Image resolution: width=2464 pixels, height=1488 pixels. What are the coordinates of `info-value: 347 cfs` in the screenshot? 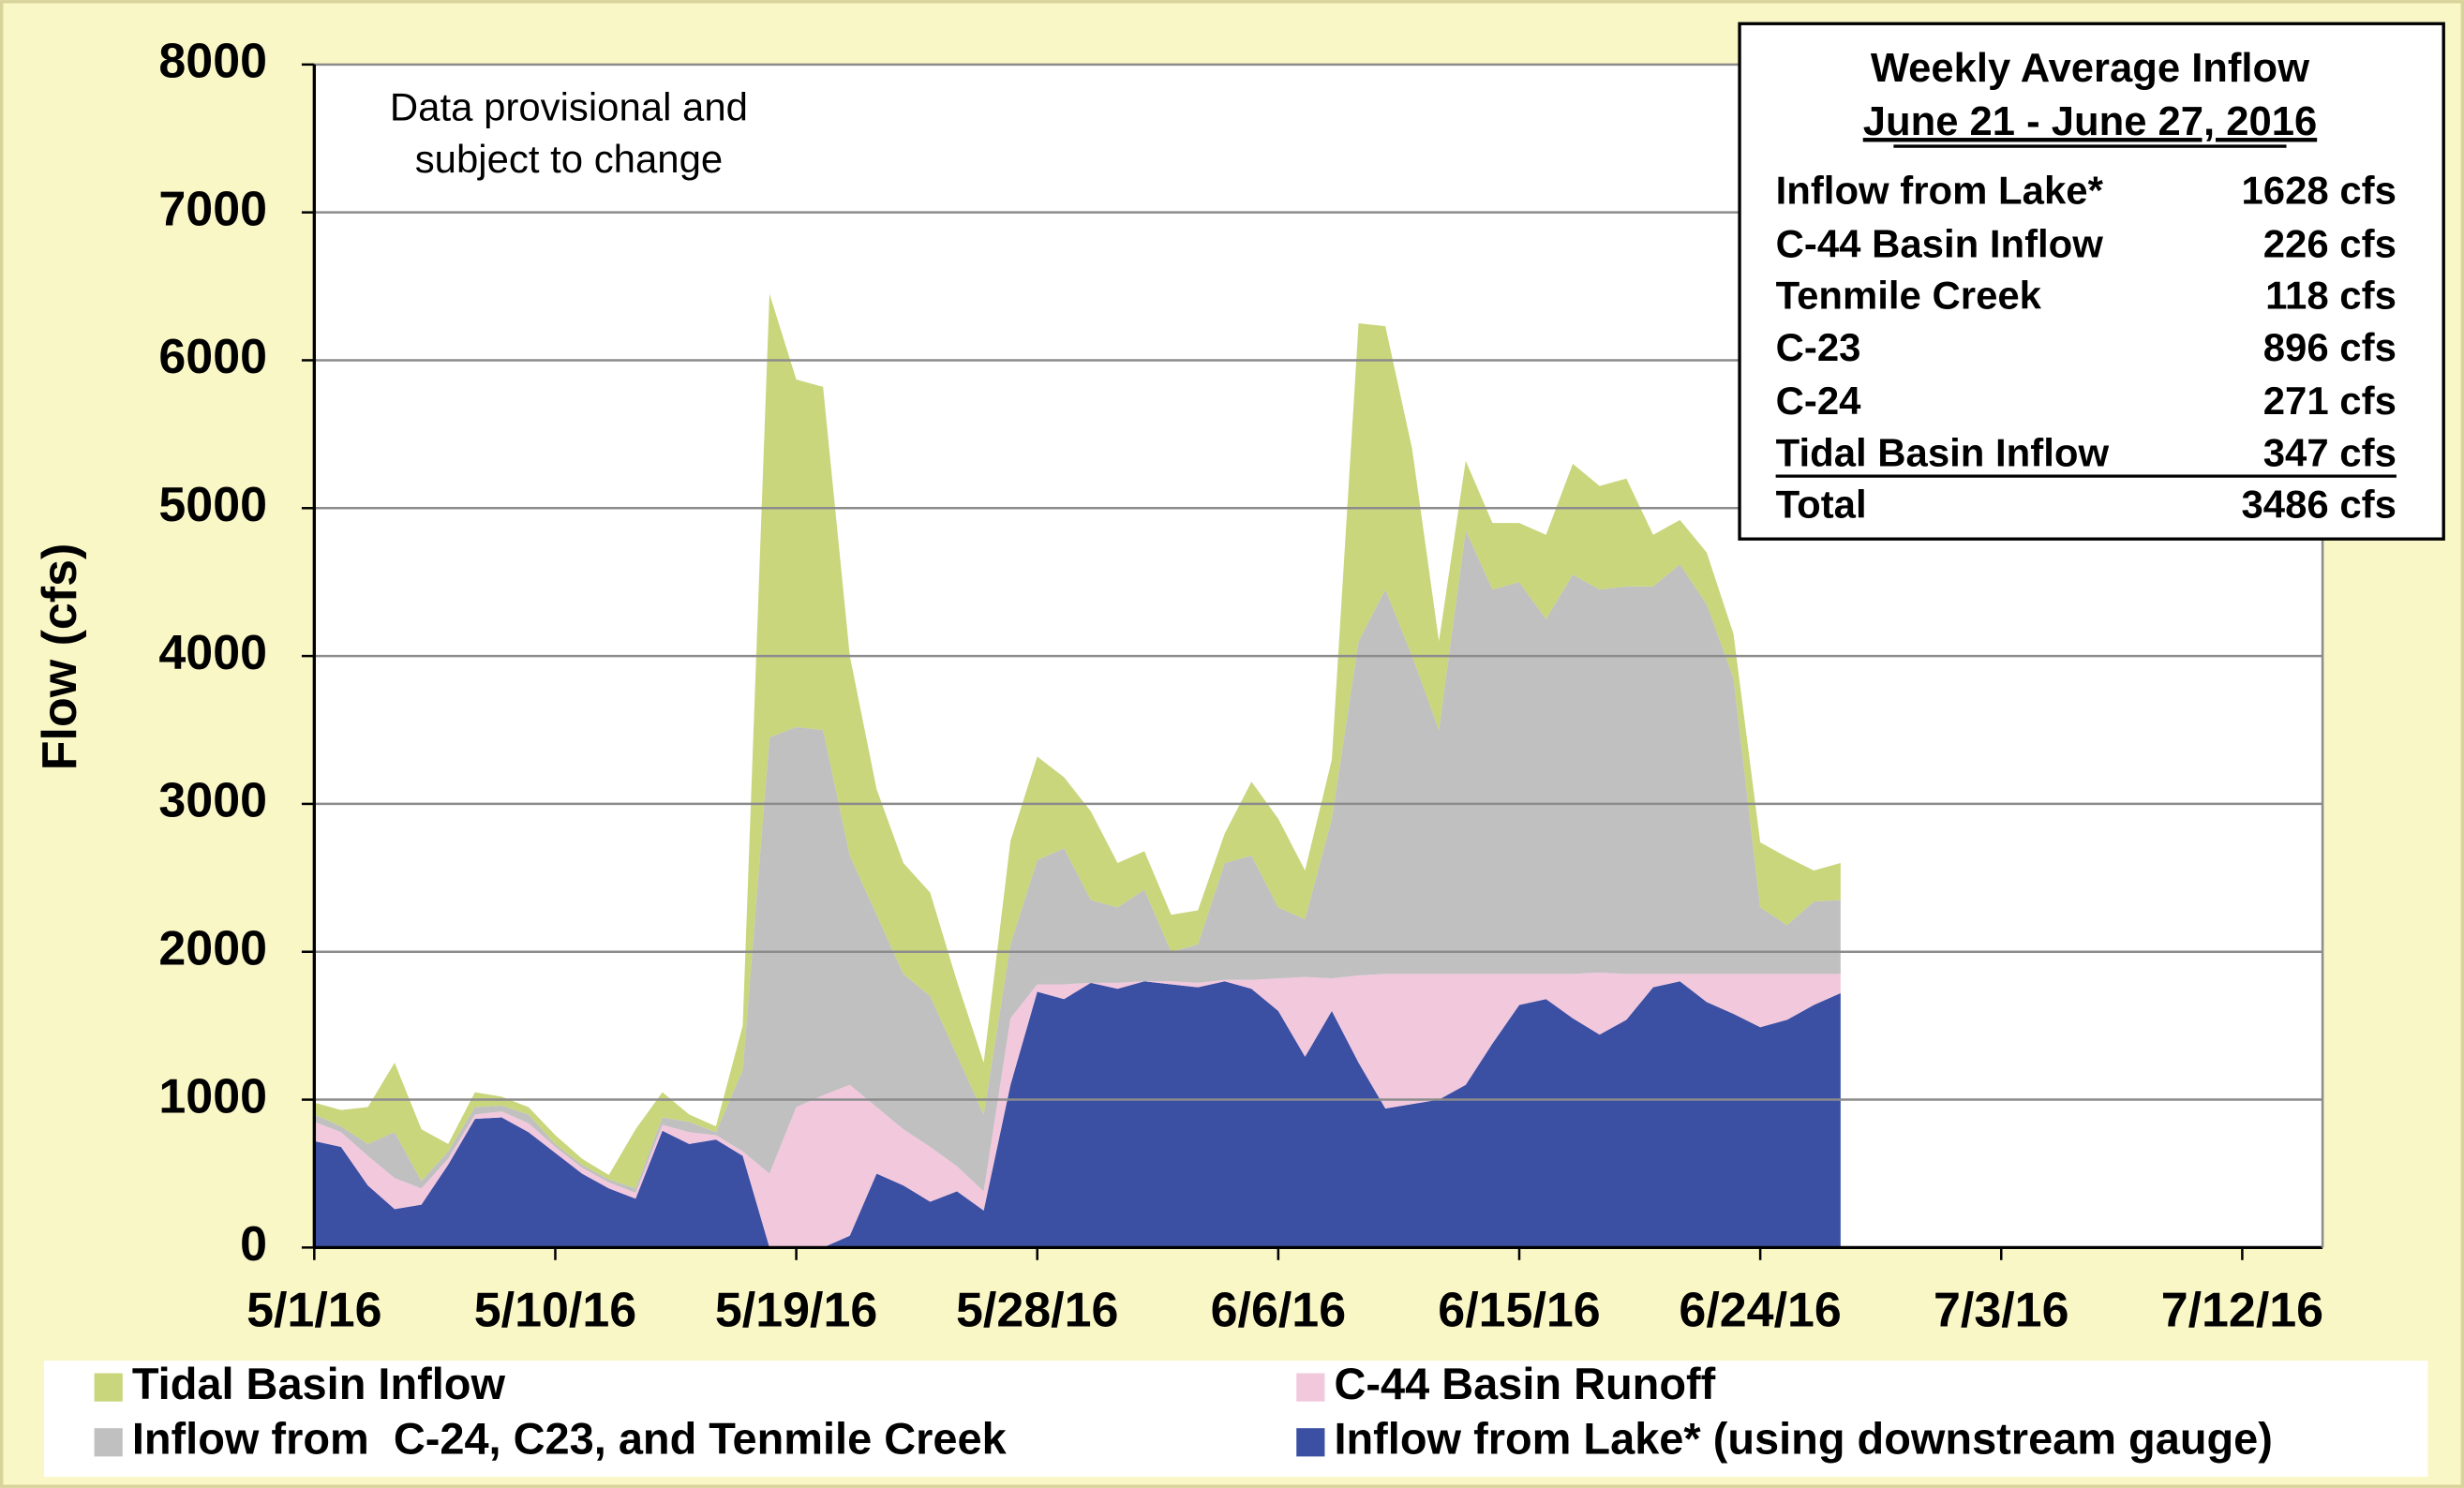 It's located at (2330, 452).